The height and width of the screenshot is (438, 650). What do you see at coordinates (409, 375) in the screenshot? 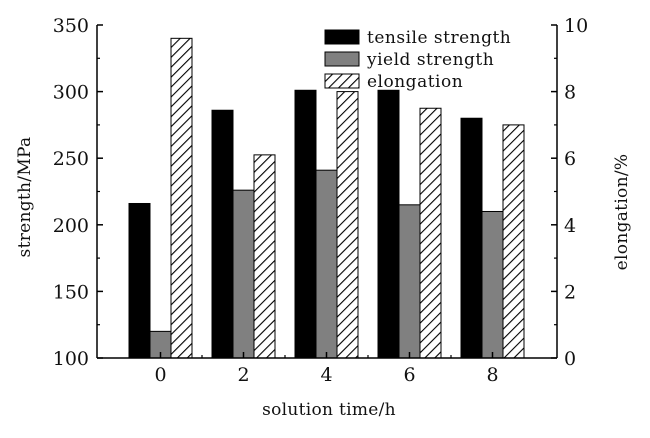
I see `x-tick-label: 6` at bounding box center [409, 375].